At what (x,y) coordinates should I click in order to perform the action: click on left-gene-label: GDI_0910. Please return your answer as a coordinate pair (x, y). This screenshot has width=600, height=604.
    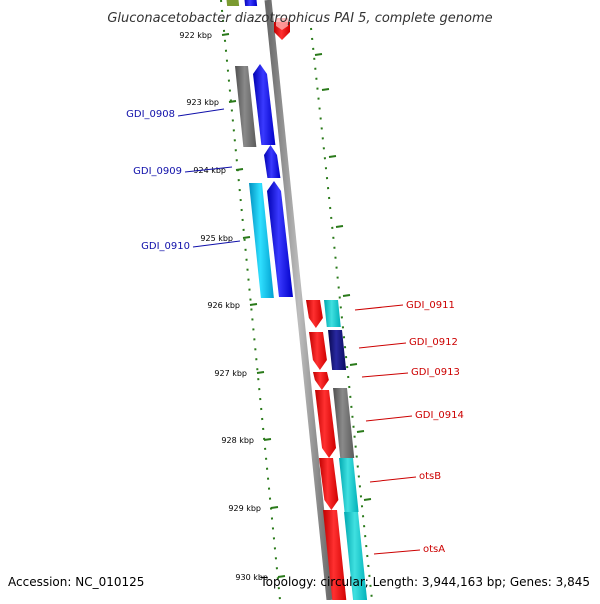
    Looking at the image, I should click on (165, 246).